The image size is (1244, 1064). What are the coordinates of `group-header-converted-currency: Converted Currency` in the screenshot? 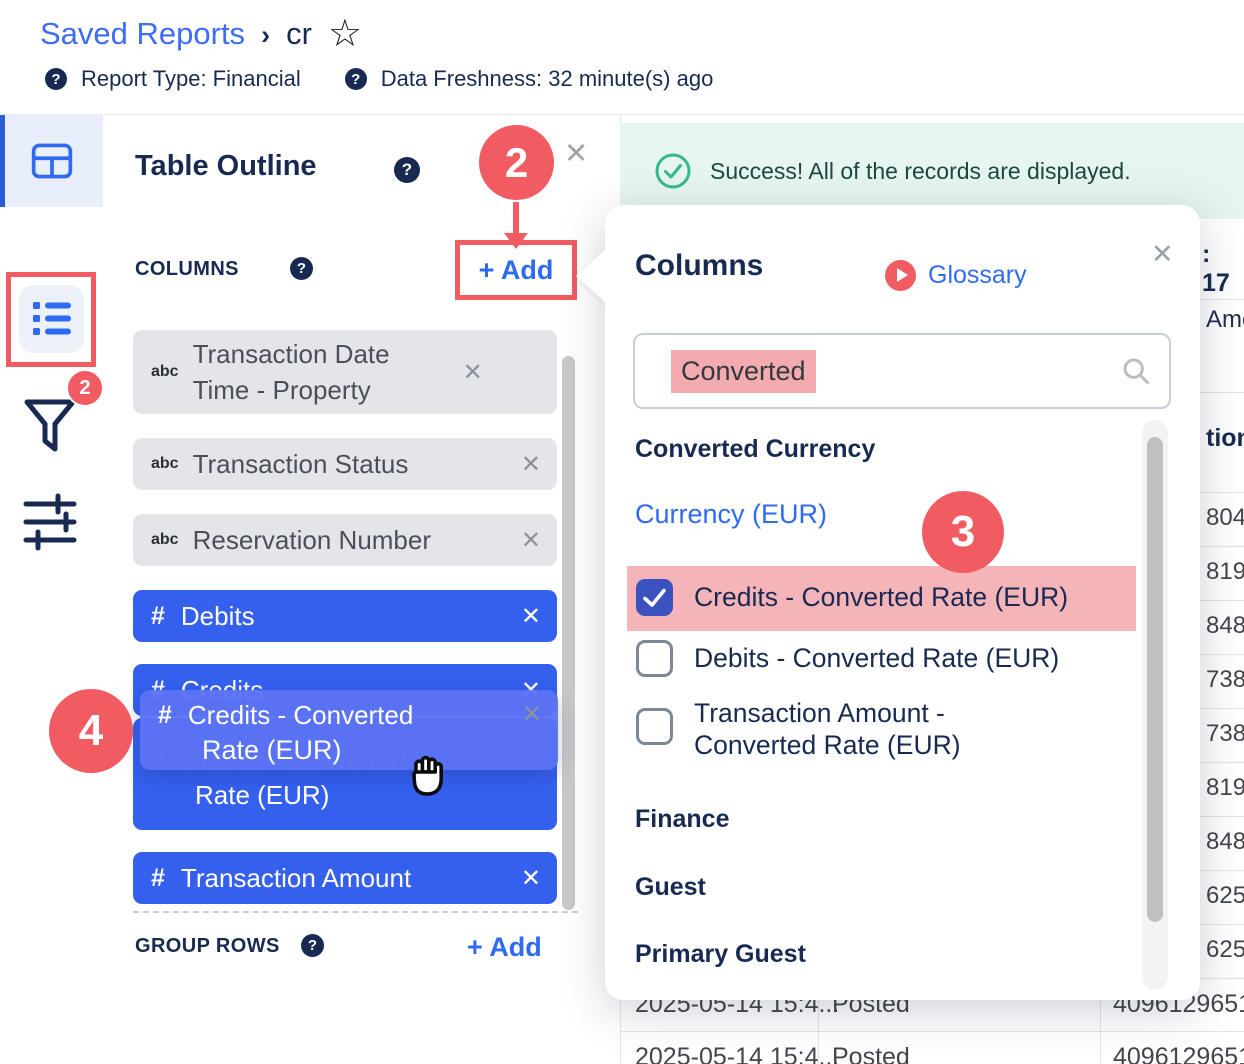 It's located at (755, 449).